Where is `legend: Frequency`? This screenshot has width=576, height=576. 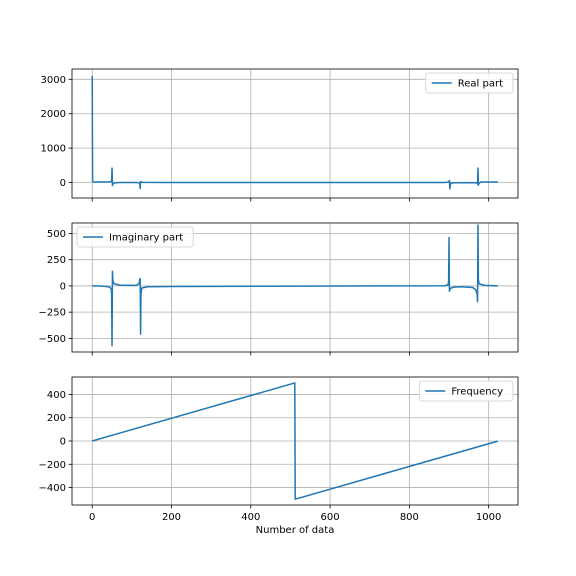 legend: Frequency is located at coordinates (466, 391).